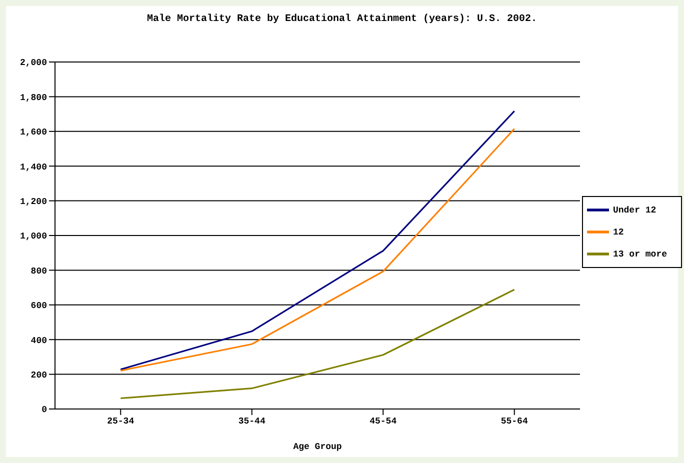  What do you see at coordinates (639, 253) in the screenshot?
I see `legend-label: 13 or more` at bounding box center [639, 253].